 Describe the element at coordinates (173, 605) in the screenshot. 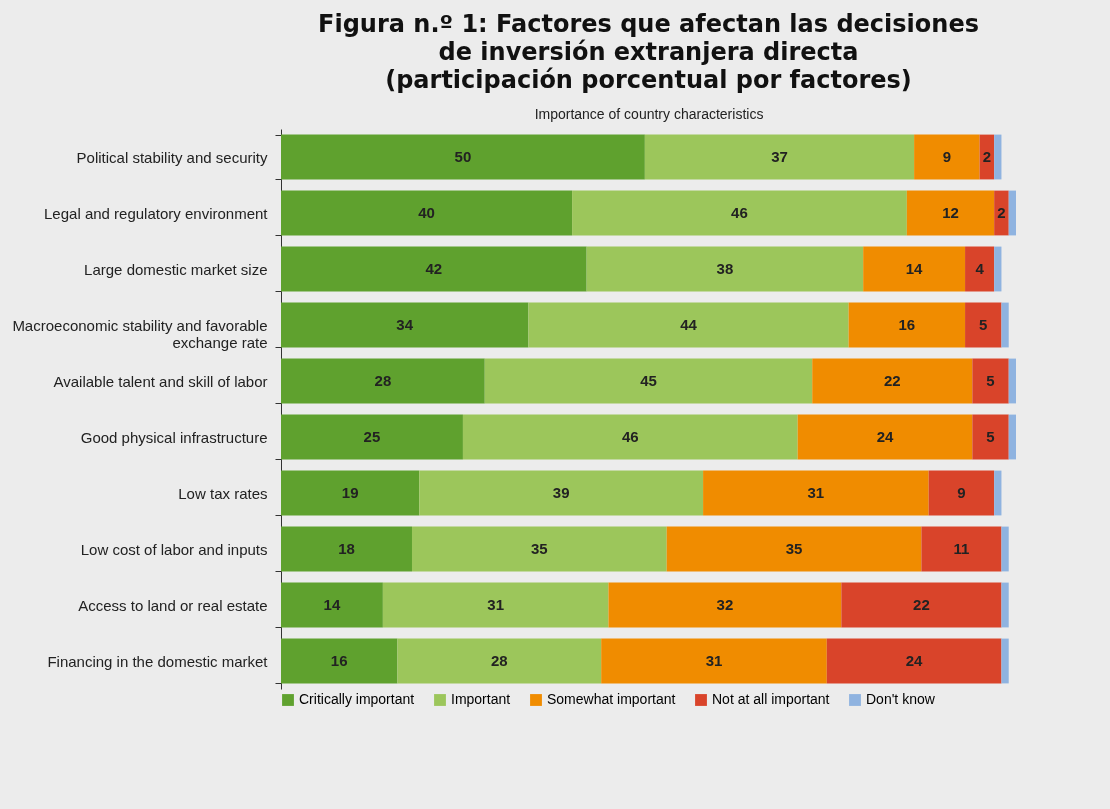

I see `y-tick-label: Access to land or real estate` at that location.